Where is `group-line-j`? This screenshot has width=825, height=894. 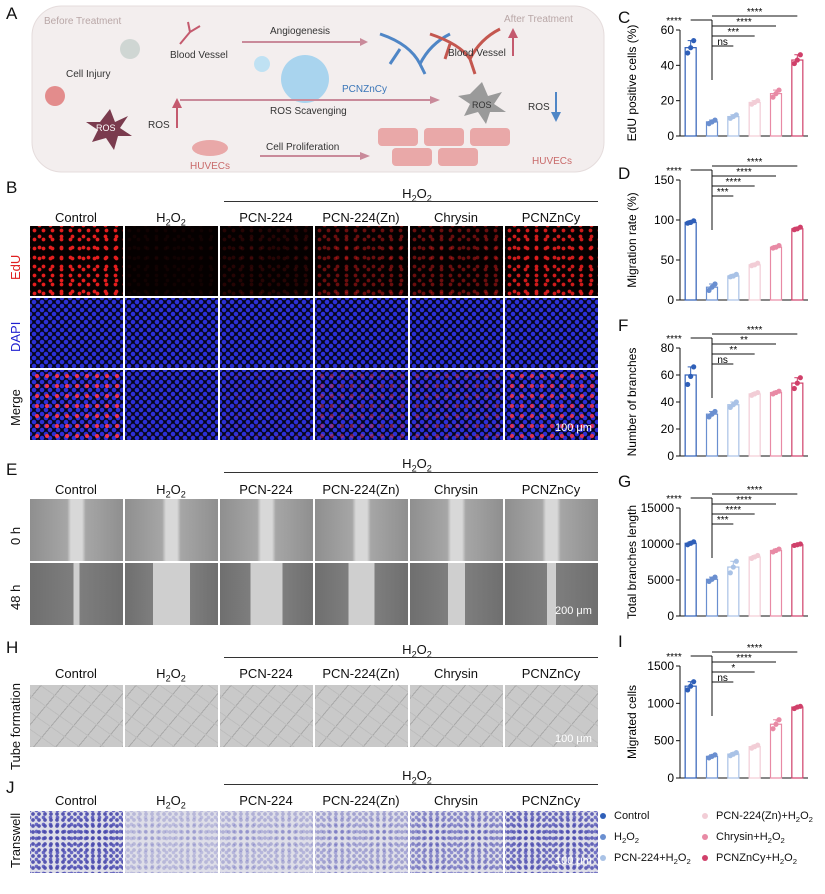 group-line-j is located at coordinates (411, 784).